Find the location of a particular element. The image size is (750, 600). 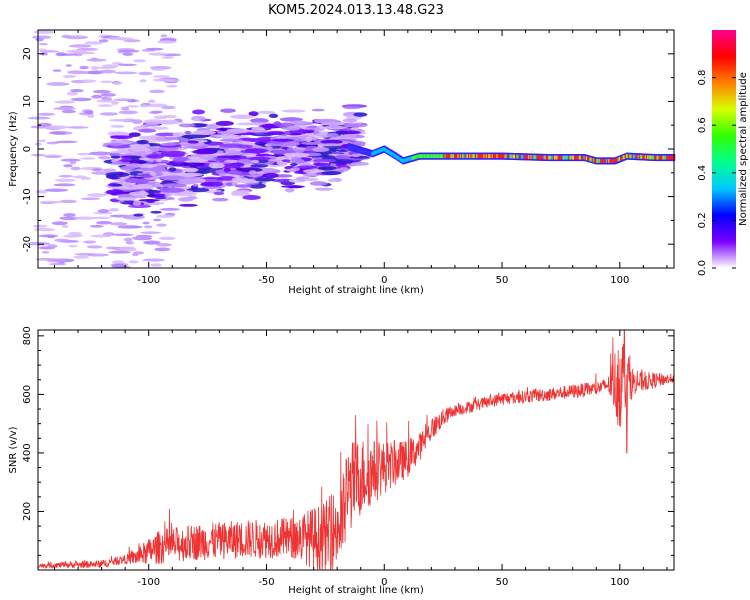

colorbar-gradient is located at coordinates (724, 149).